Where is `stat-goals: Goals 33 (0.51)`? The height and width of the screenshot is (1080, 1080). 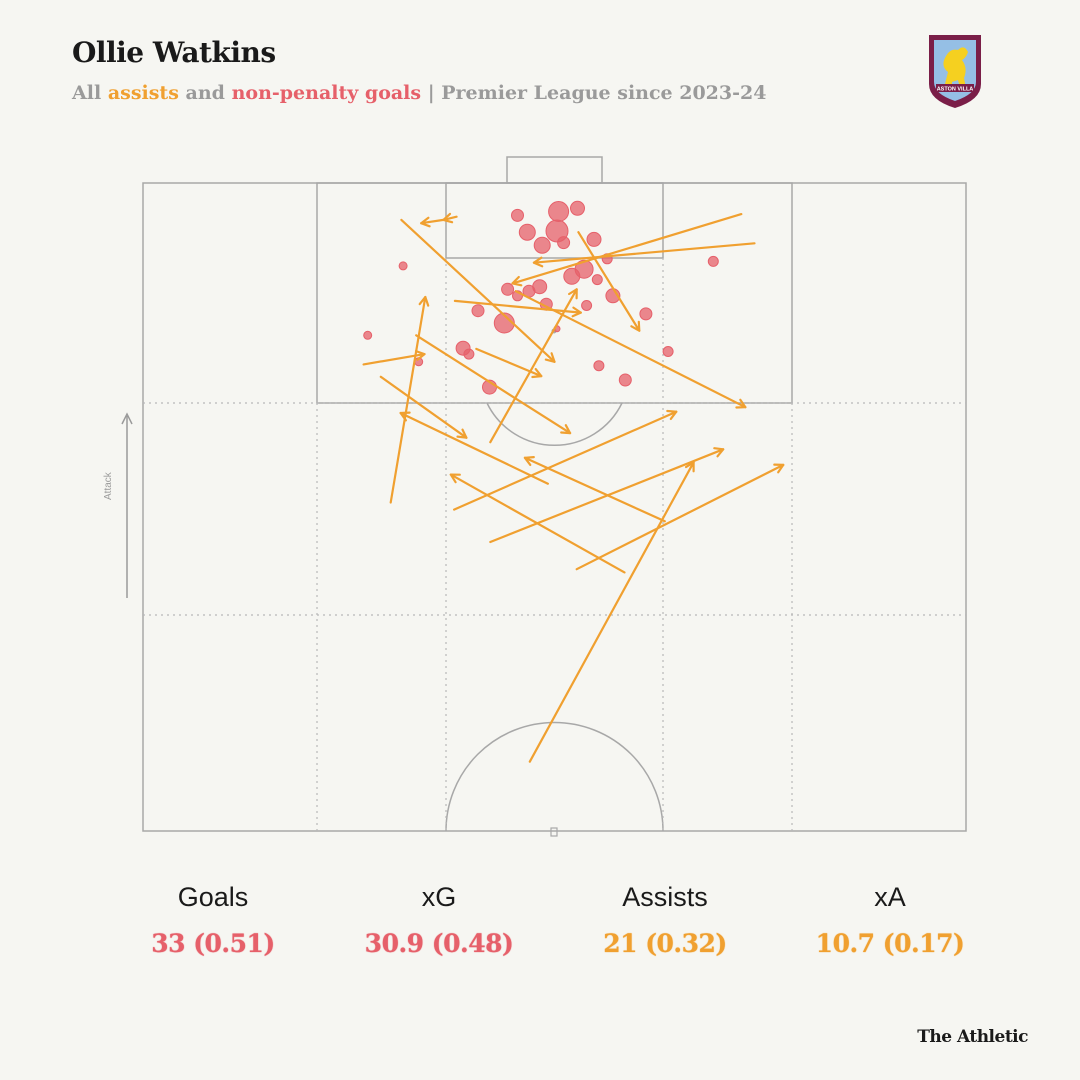 stat-goals: Goals 33 (0.51) is located at coordinates (213, 920).